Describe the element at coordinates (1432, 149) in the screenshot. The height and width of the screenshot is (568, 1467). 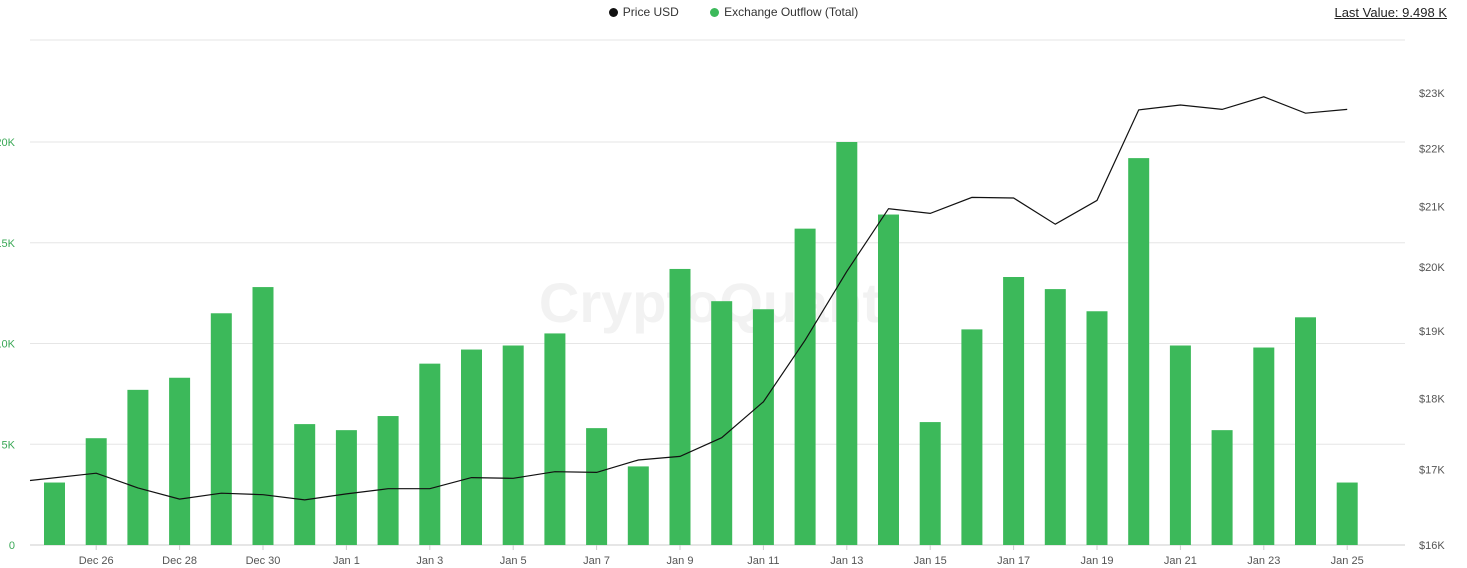
I see `right-axis-tick-label: $22K` at that location.